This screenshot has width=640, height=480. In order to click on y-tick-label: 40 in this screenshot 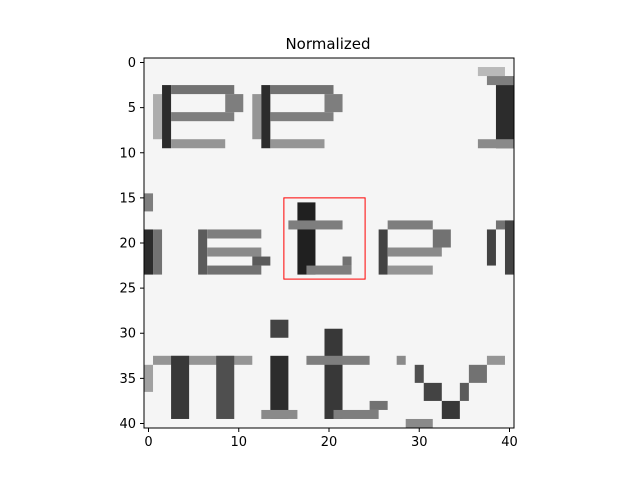, I will do `click(127, 424)`.